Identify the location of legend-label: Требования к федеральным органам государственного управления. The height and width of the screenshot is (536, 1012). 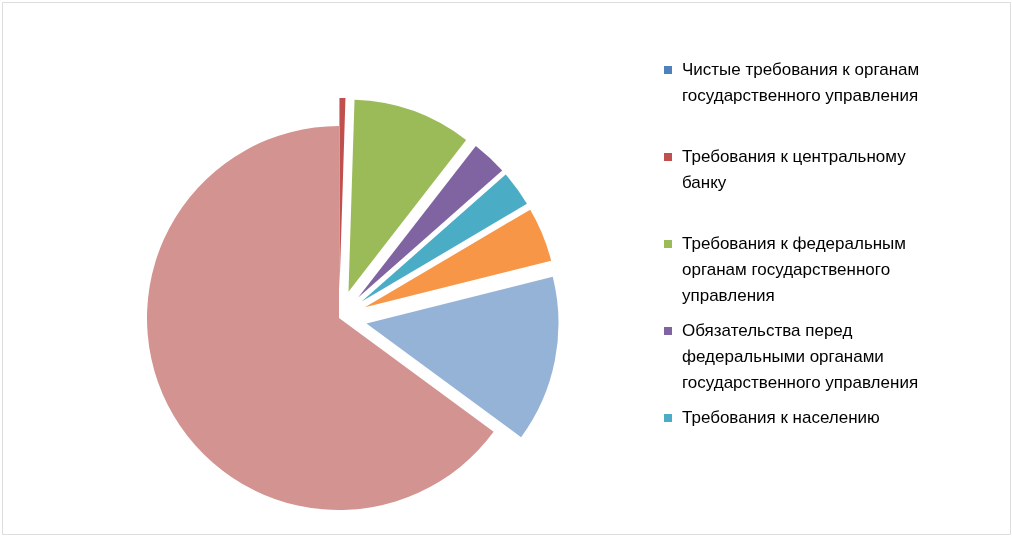
(794, 269).